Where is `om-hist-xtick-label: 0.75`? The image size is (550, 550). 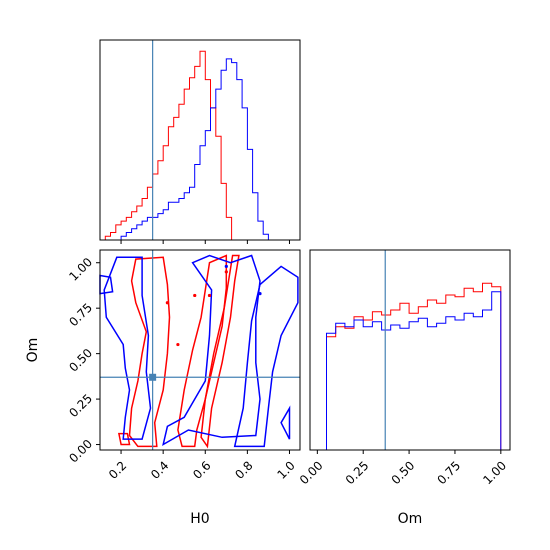 om-hist-xtick-label: 0.75 is located at coordinates (449, 472).